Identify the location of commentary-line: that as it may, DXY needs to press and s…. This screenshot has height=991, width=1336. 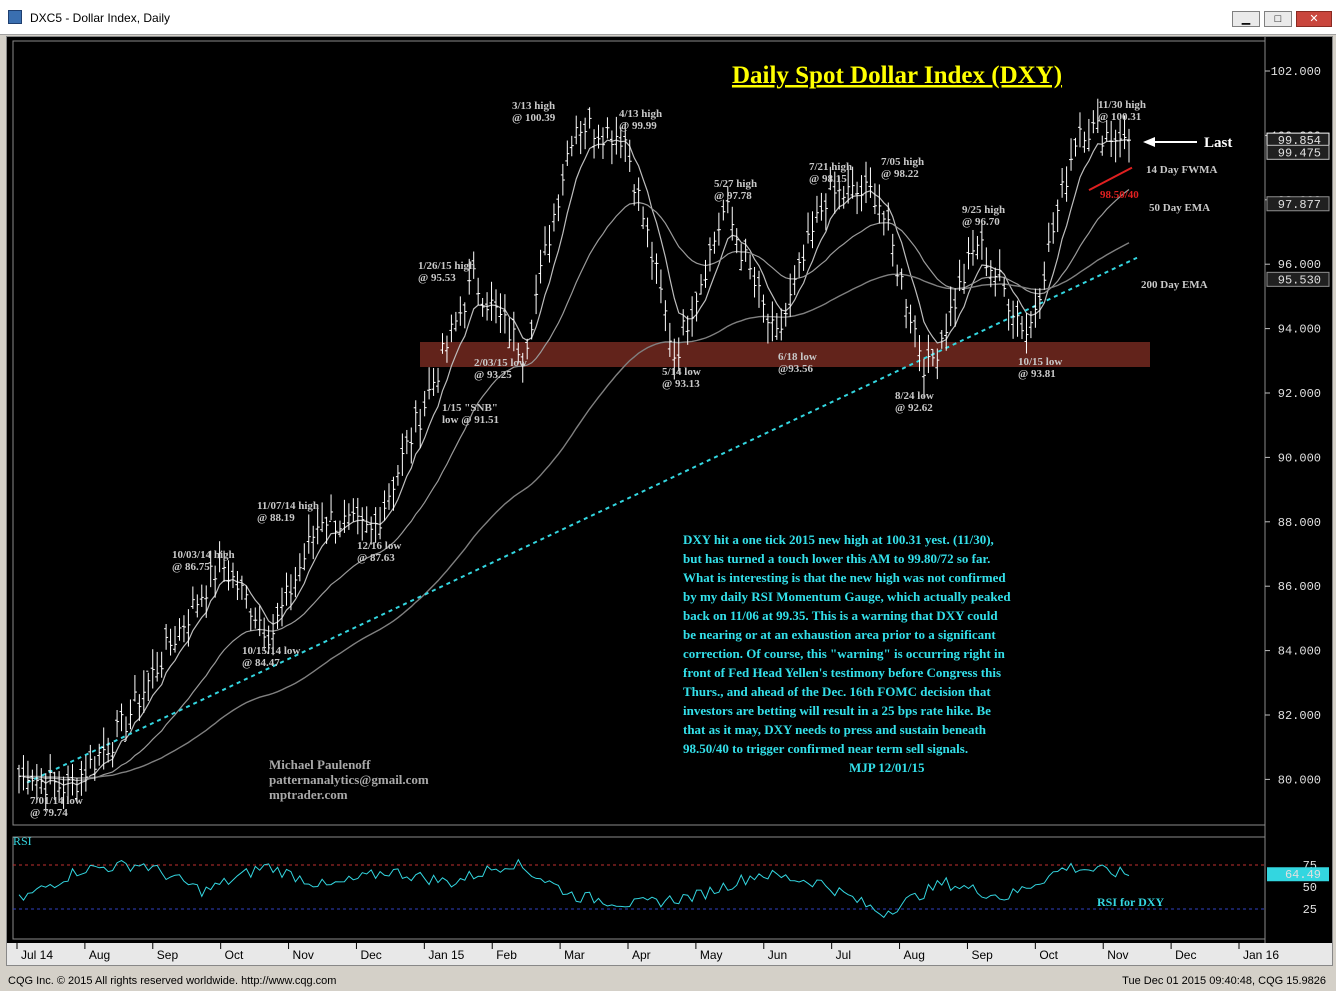
(835, 729).